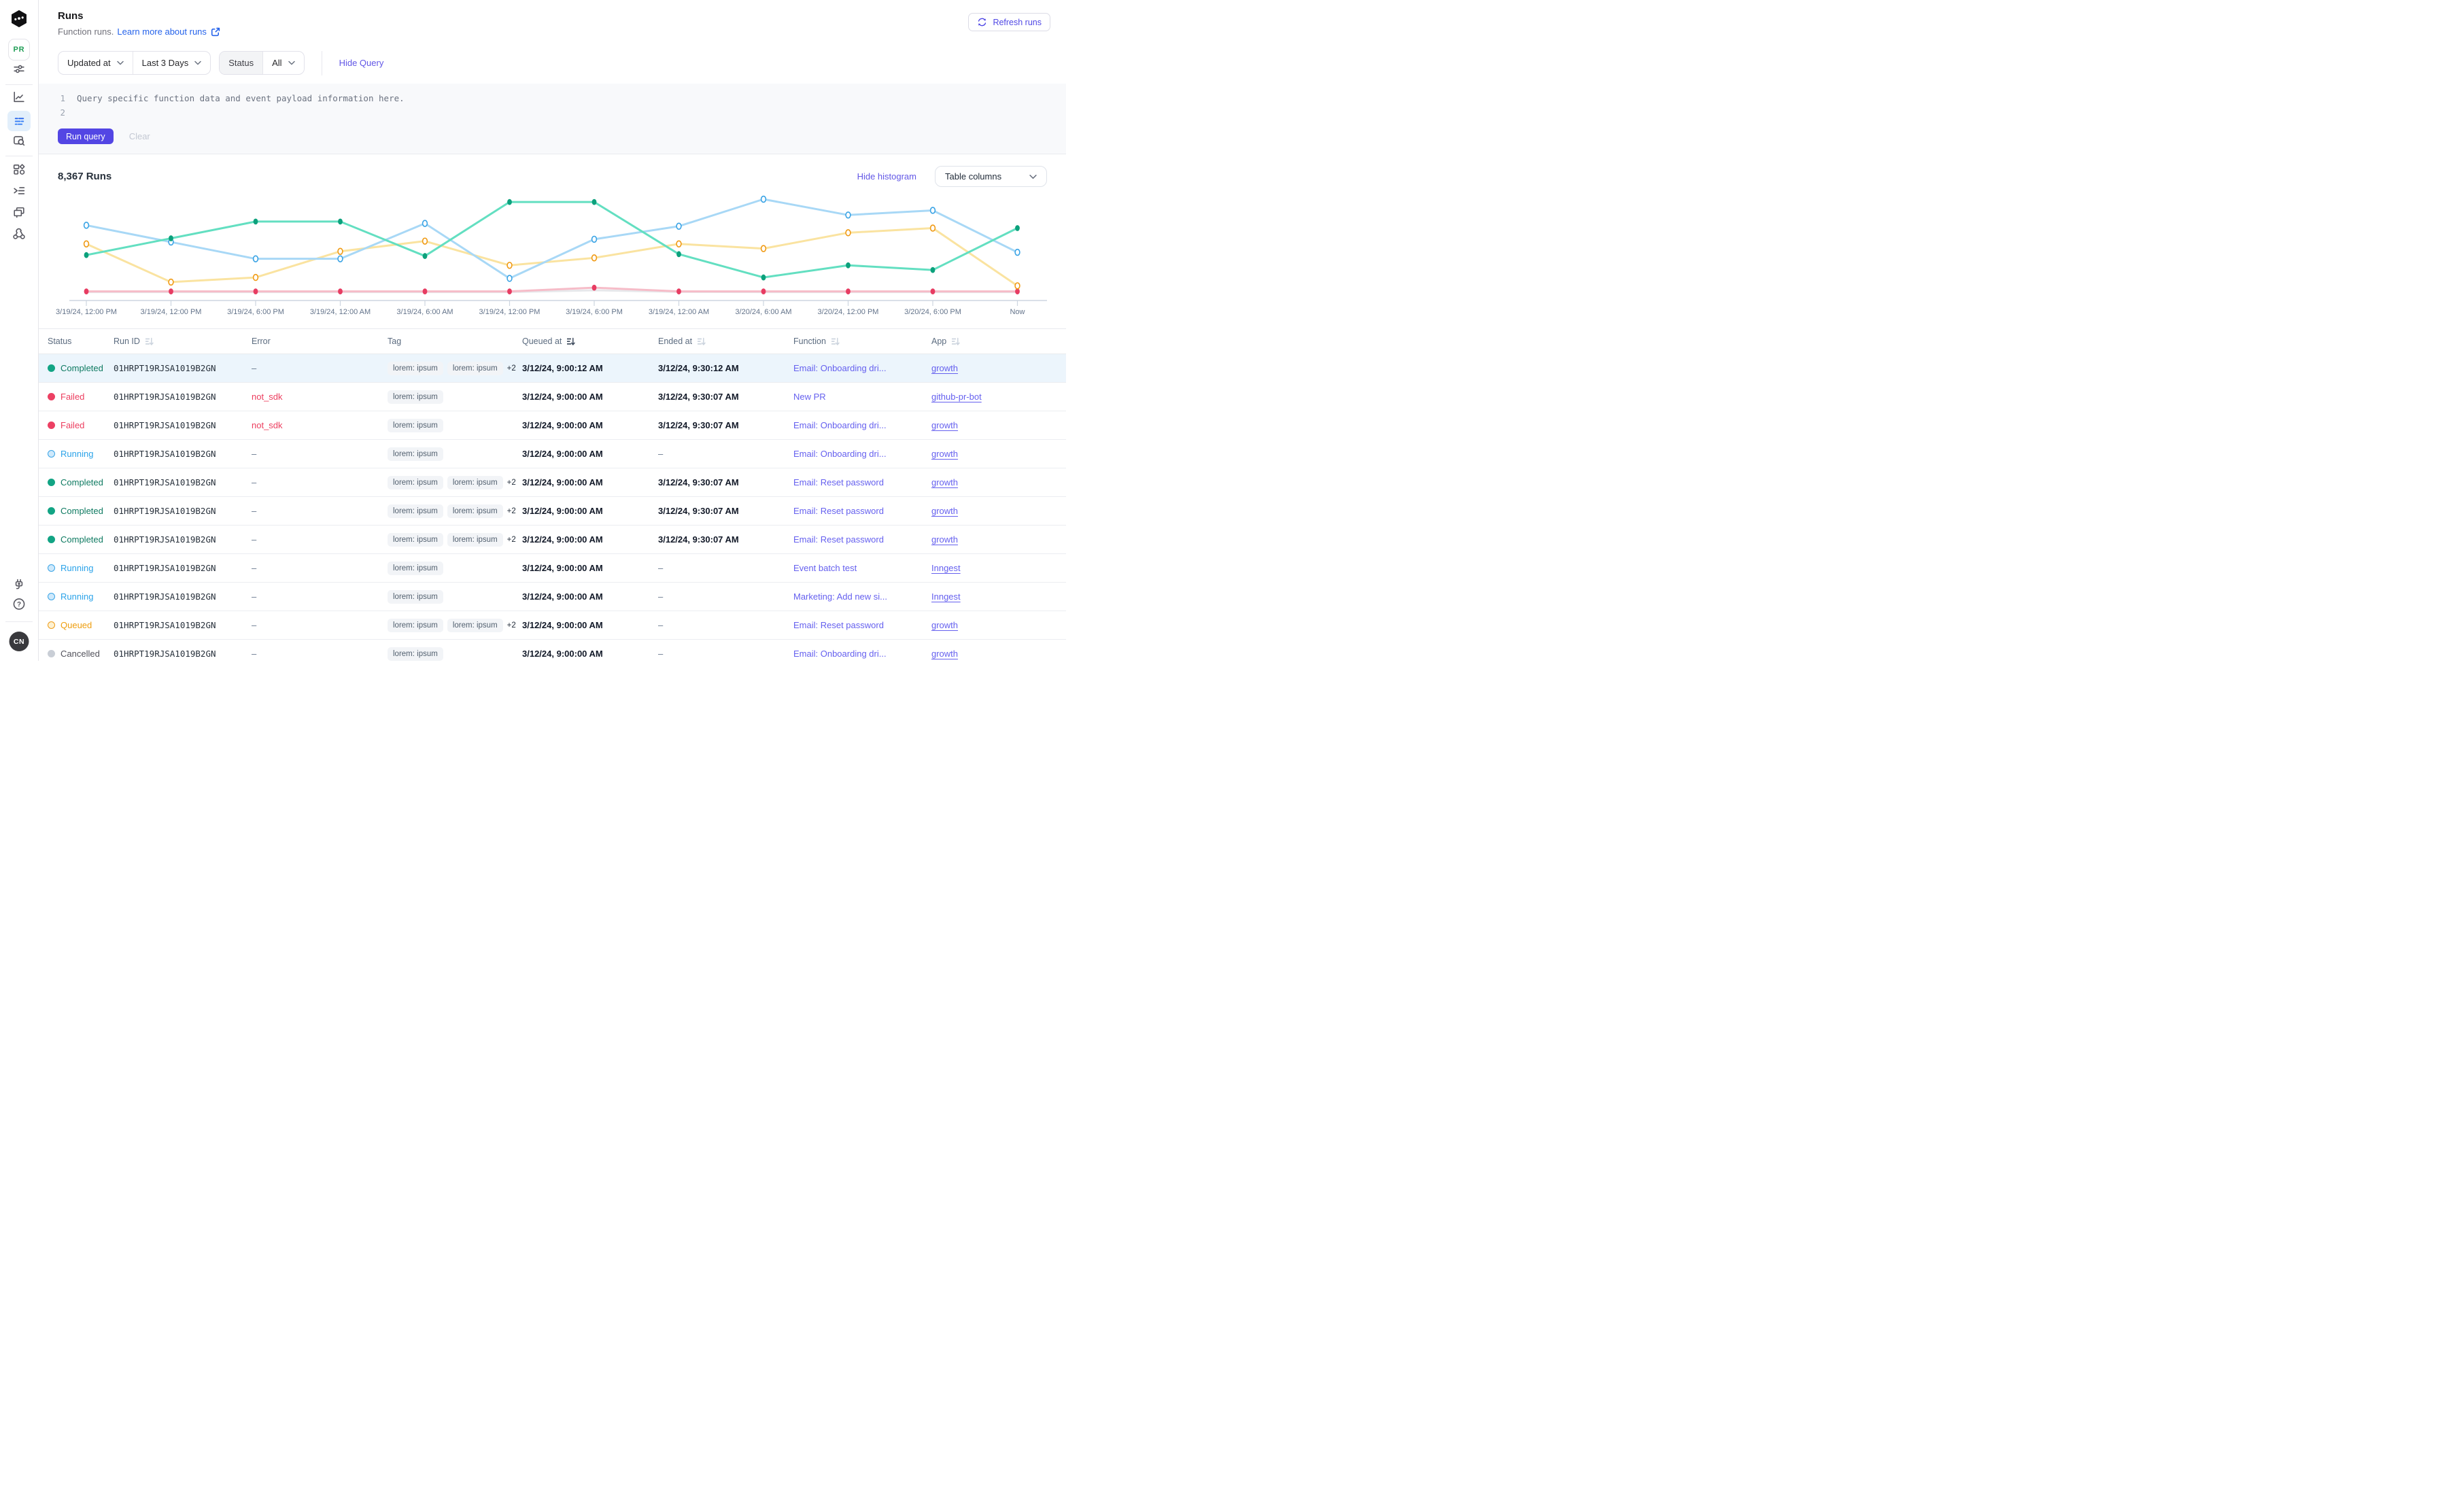  Describe the element at coordinates (19, 97) in the screenshot. I see `metrics-icon` at that location.